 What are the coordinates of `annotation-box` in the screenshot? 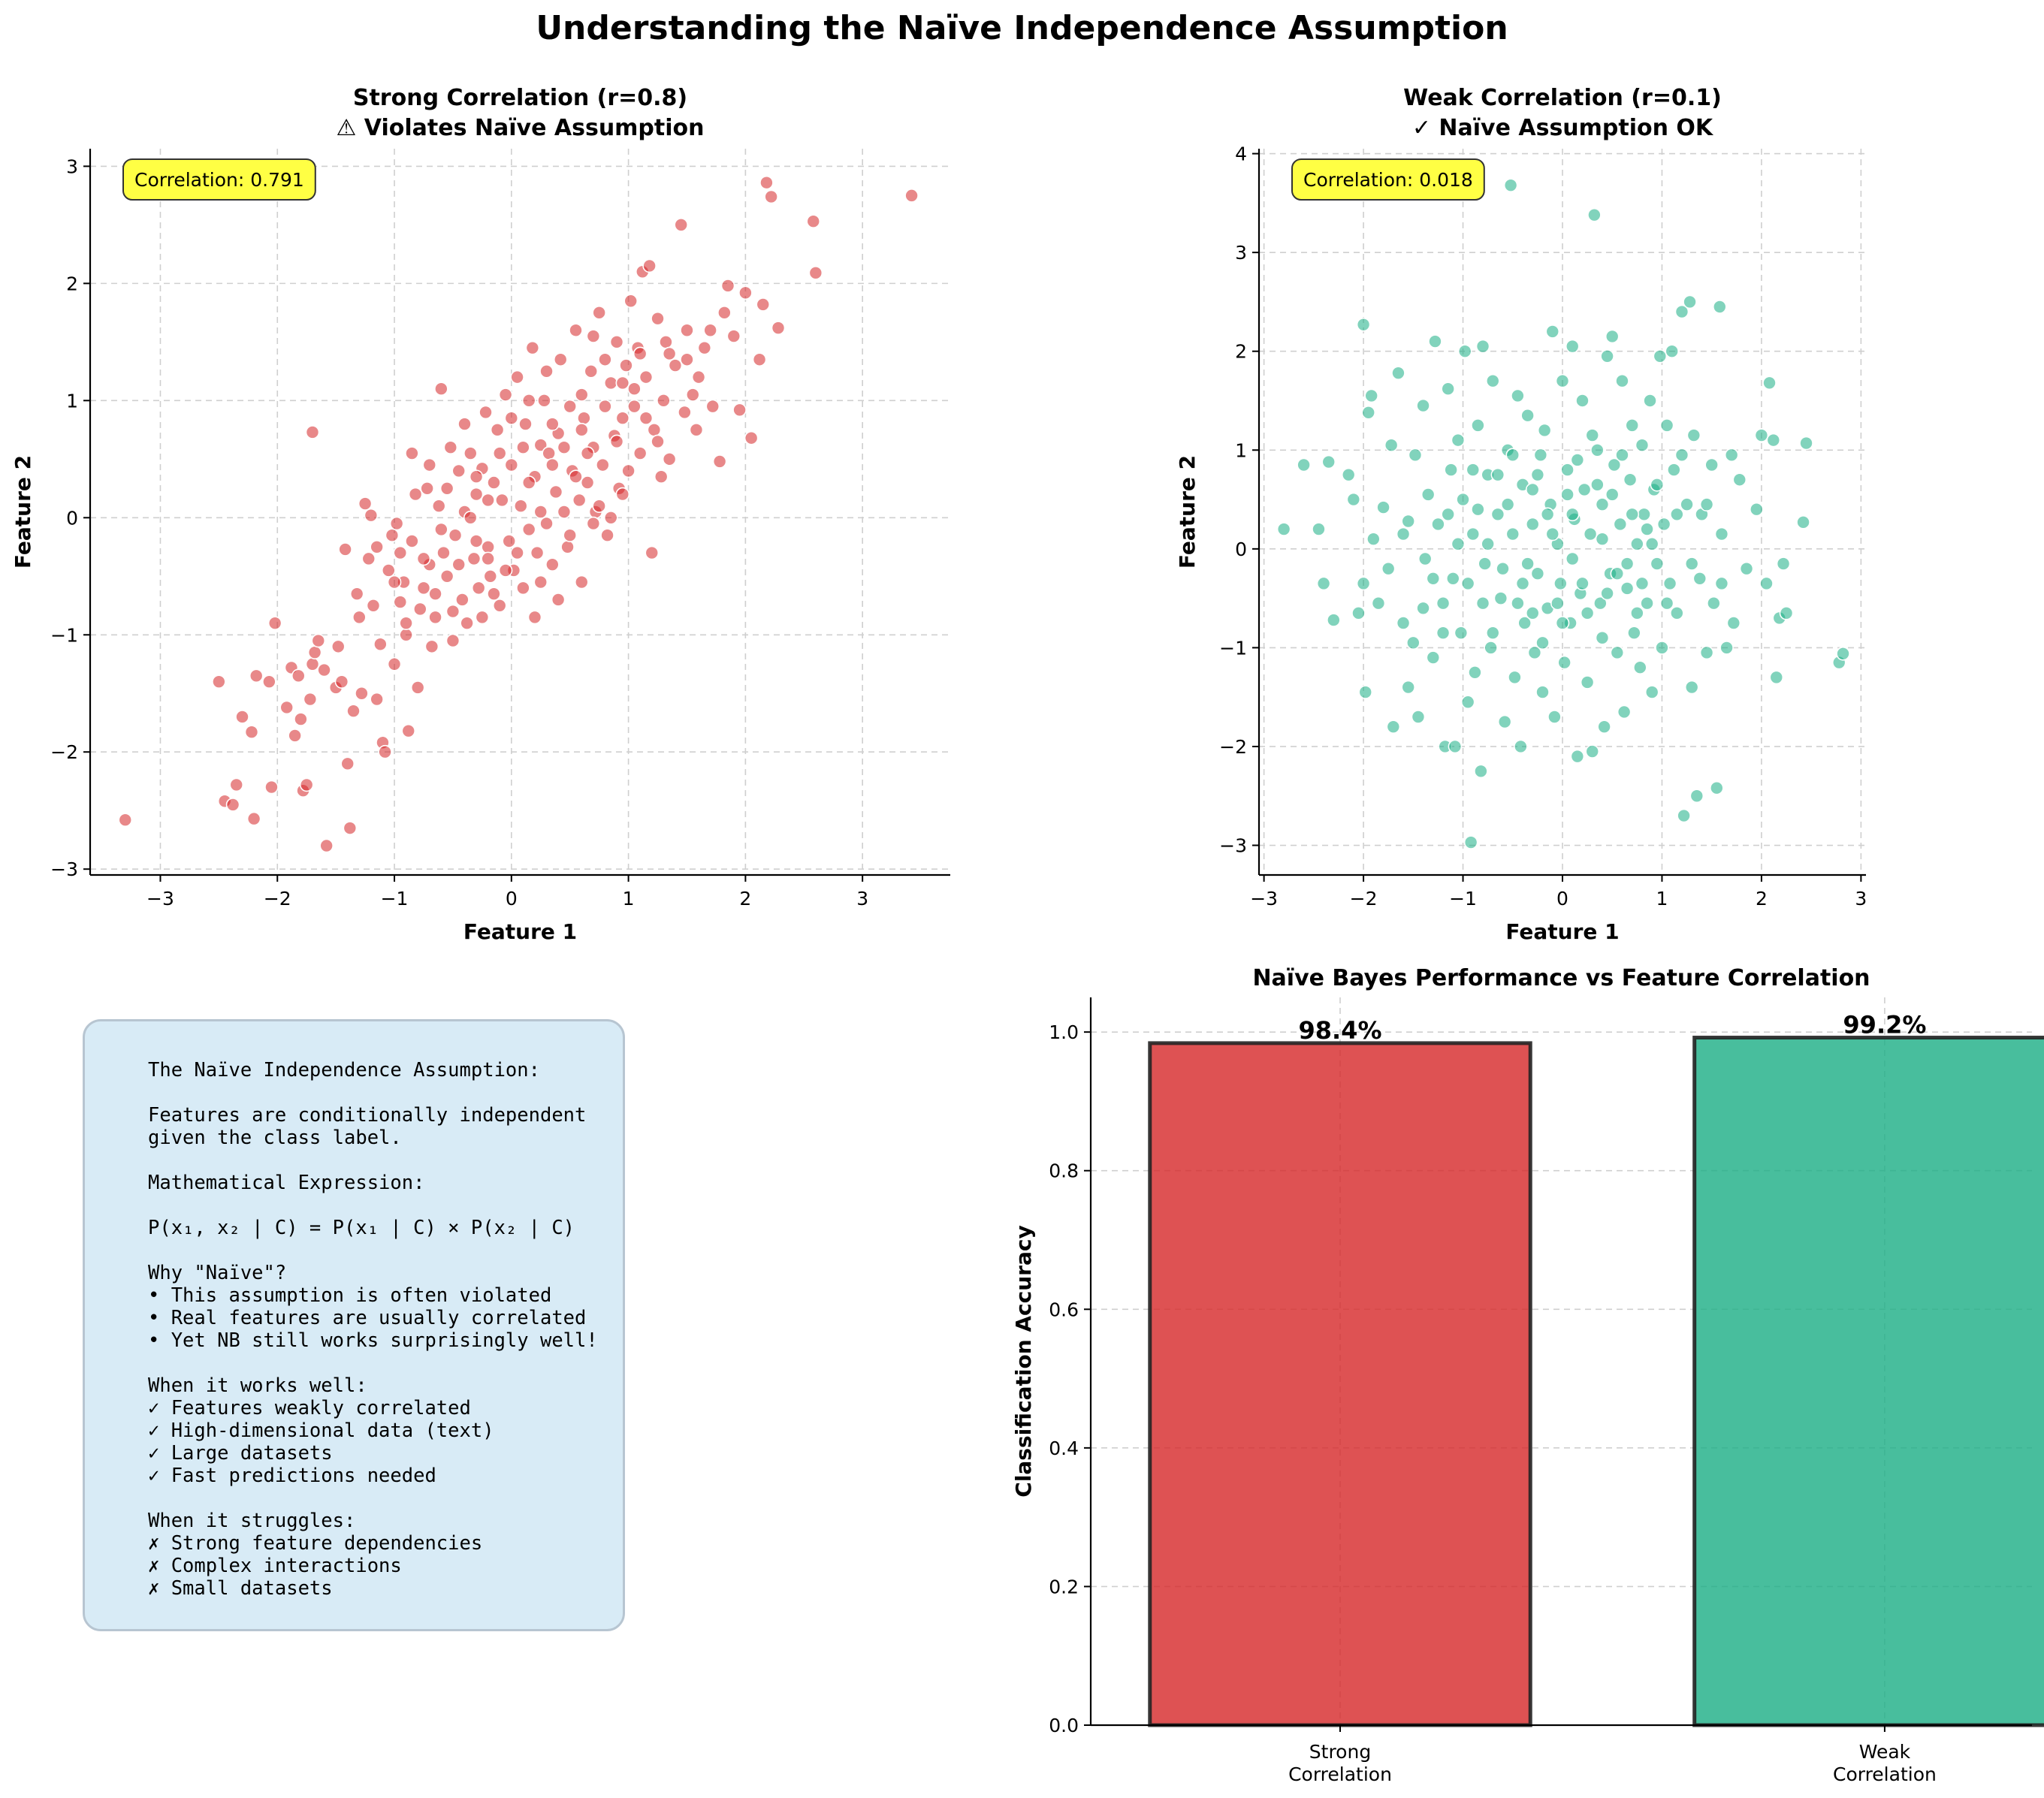 It's located at (219, 179).